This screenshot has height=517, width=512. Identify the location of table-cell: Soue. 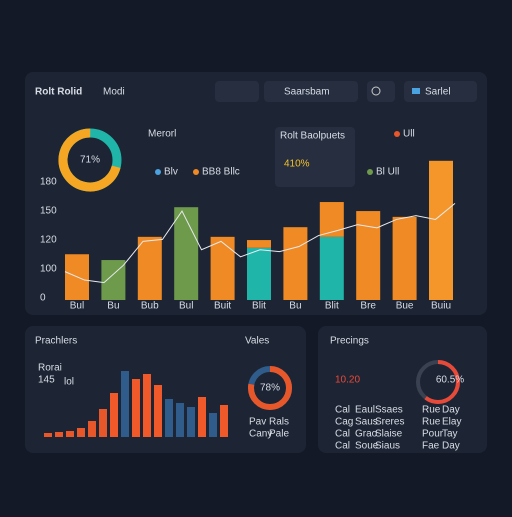
(367, 446).